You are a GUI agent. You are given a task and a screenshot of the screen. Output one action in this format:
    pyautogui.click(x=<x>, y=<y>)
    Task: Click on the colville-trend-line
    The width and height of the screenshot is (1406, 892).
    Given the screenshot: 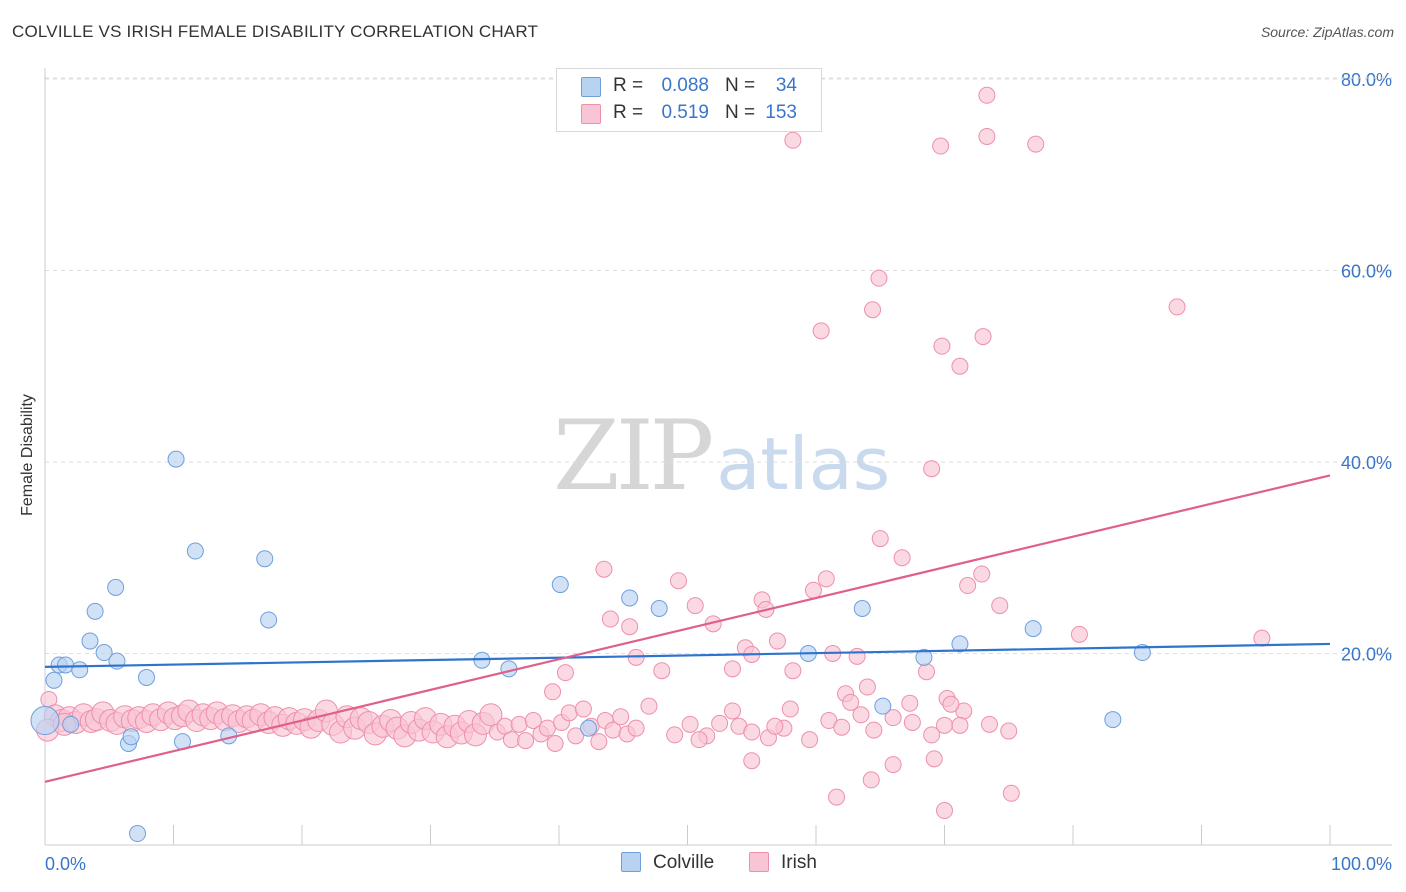 What is the action you would take?
    pyautogui.click(x=687, y=655)
    